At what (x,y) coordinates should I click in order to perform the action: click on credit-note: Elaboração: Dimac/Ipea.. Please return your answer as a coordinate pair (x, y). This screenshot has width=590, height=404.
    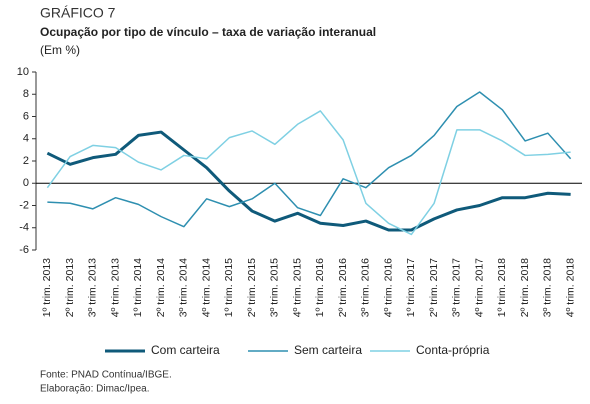
    Looking at the image, I should click on (95, 389).